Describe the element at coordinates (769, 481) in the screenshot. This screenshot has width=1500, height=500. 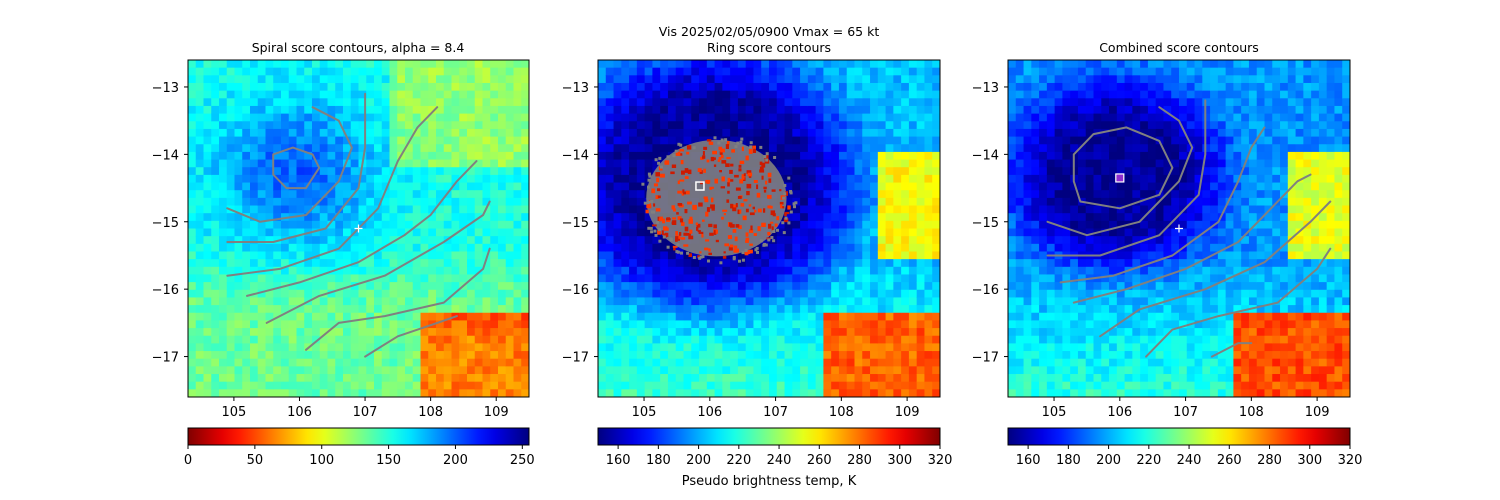
I see `colorbar-label: Pseudo brightness temp, K` at that location.